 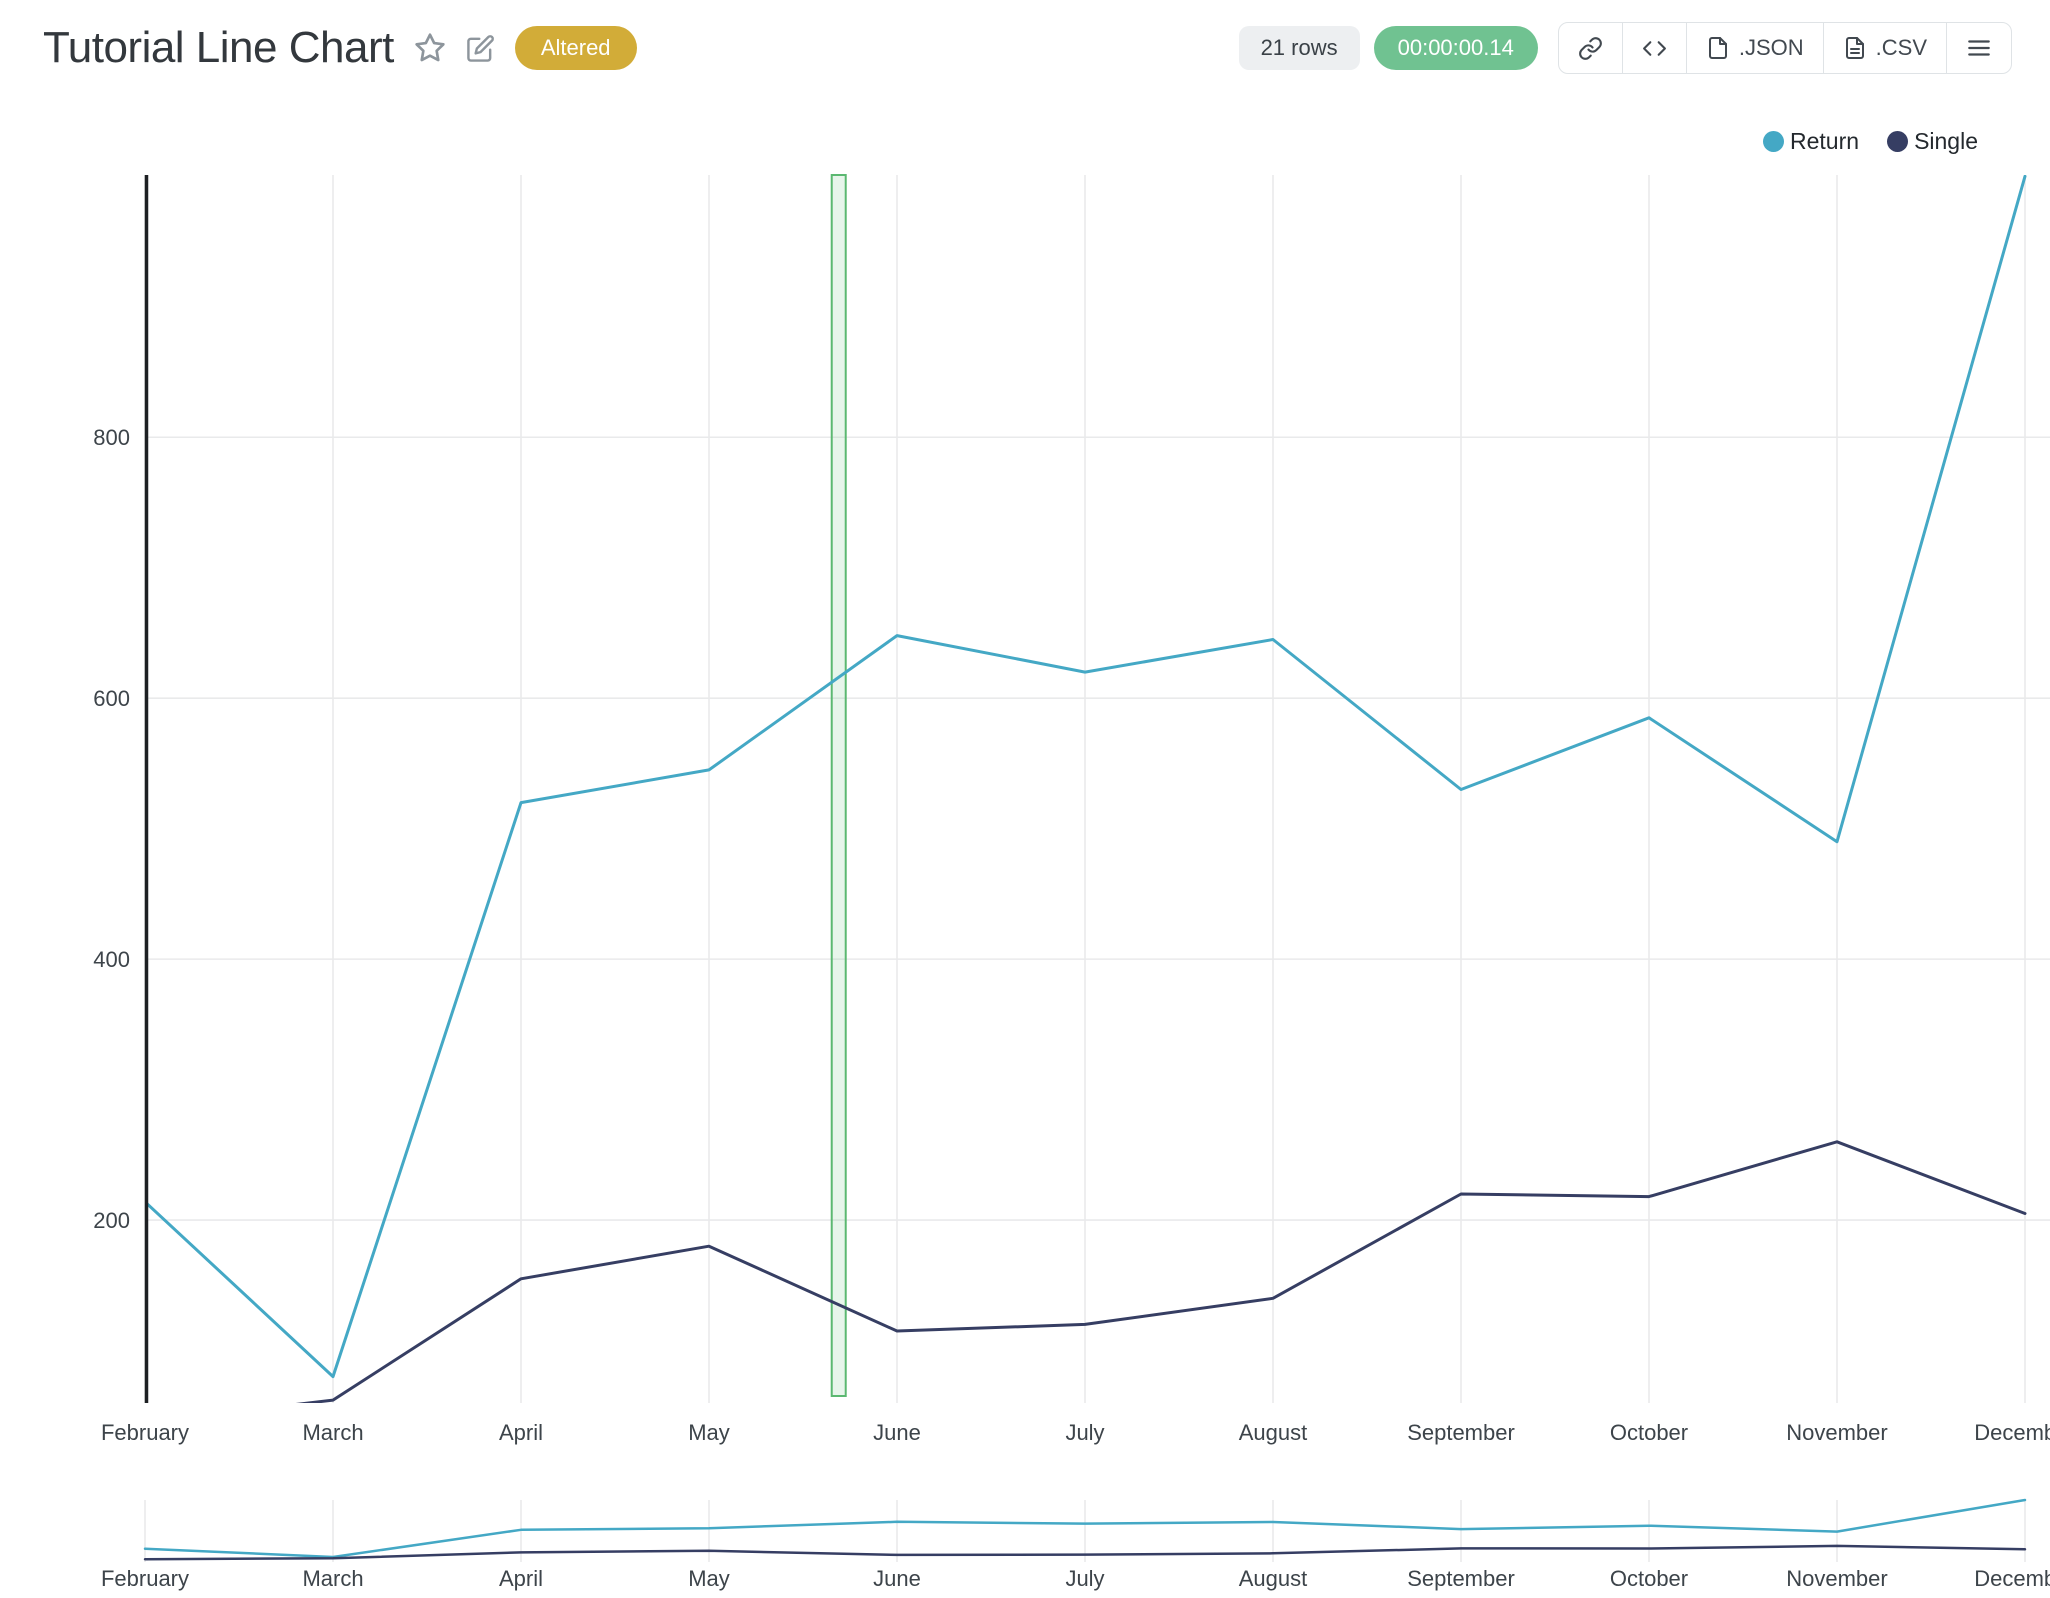 I want to click on legend-label-return: Return, so click(x=1825, y=141).